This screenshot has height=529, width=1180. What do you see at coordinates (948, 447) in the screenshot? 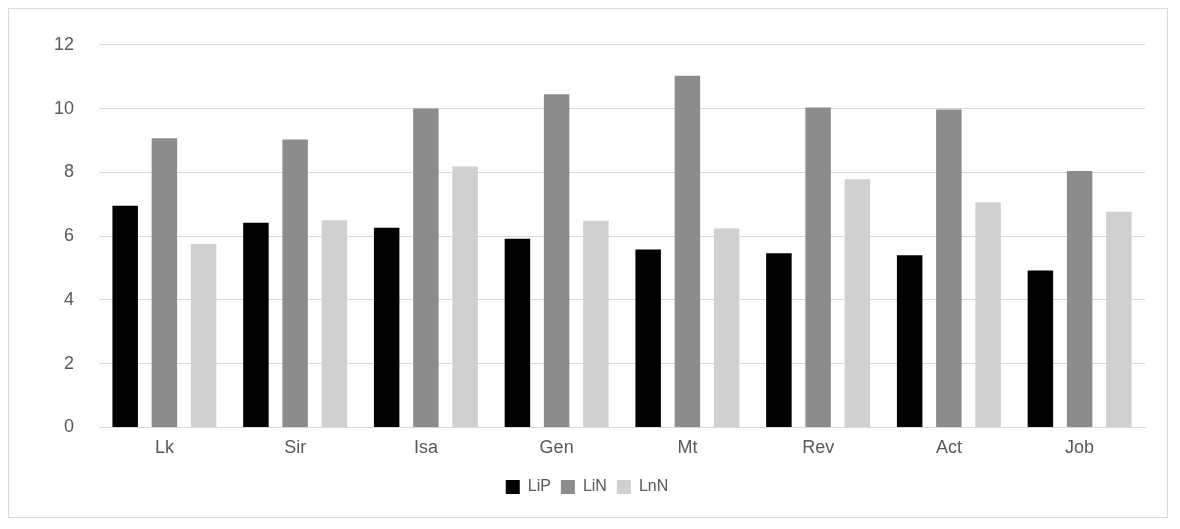
I see `x-tick-label: Act` at bounding box center [948, 447].